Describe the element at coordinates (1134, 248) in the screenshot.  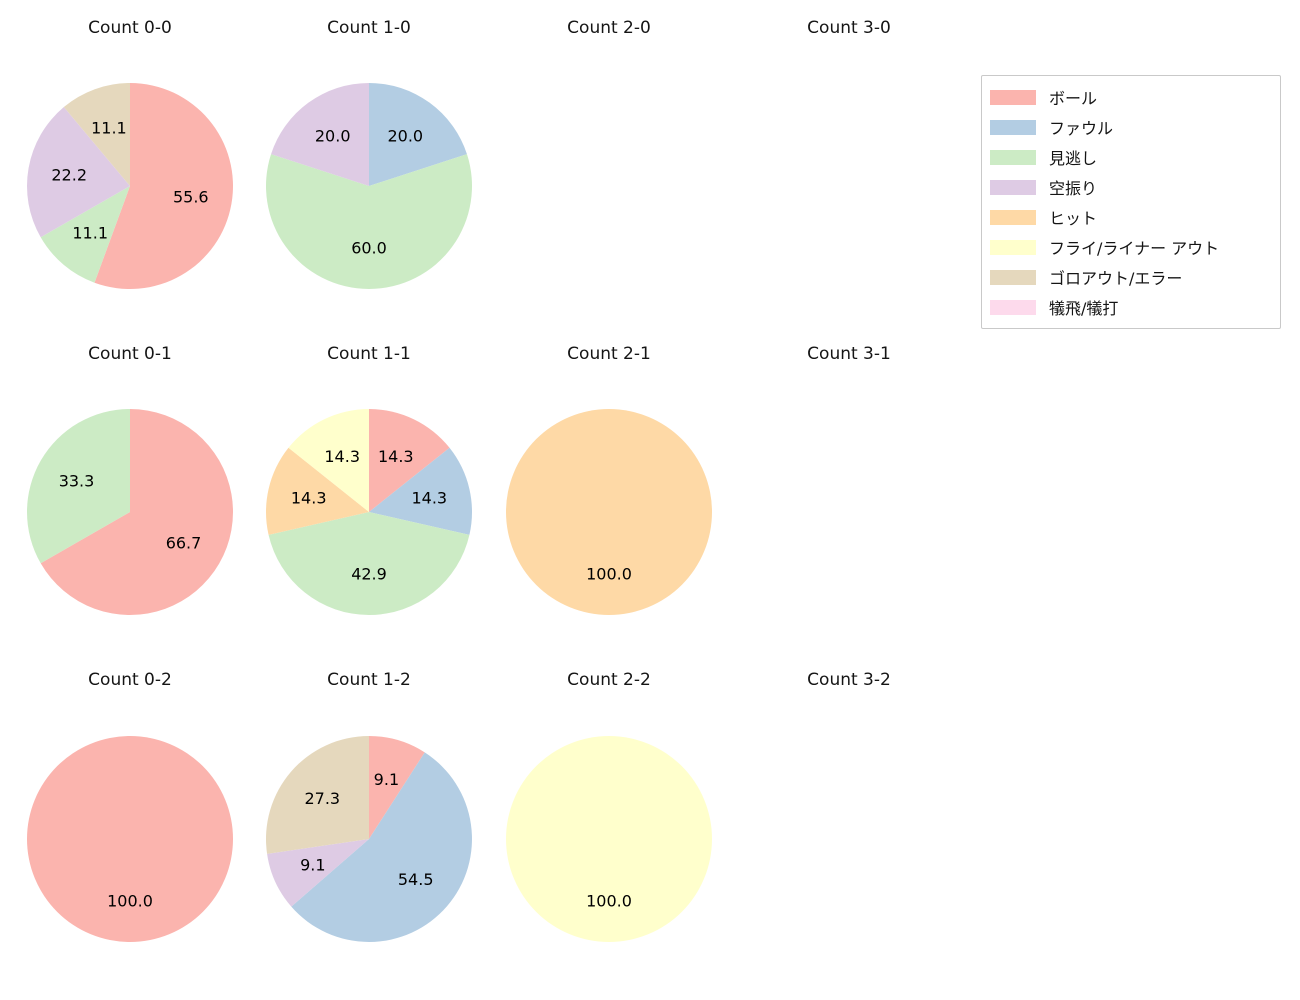
I see `legend-label: フライ/ライナー アウト` at that location.